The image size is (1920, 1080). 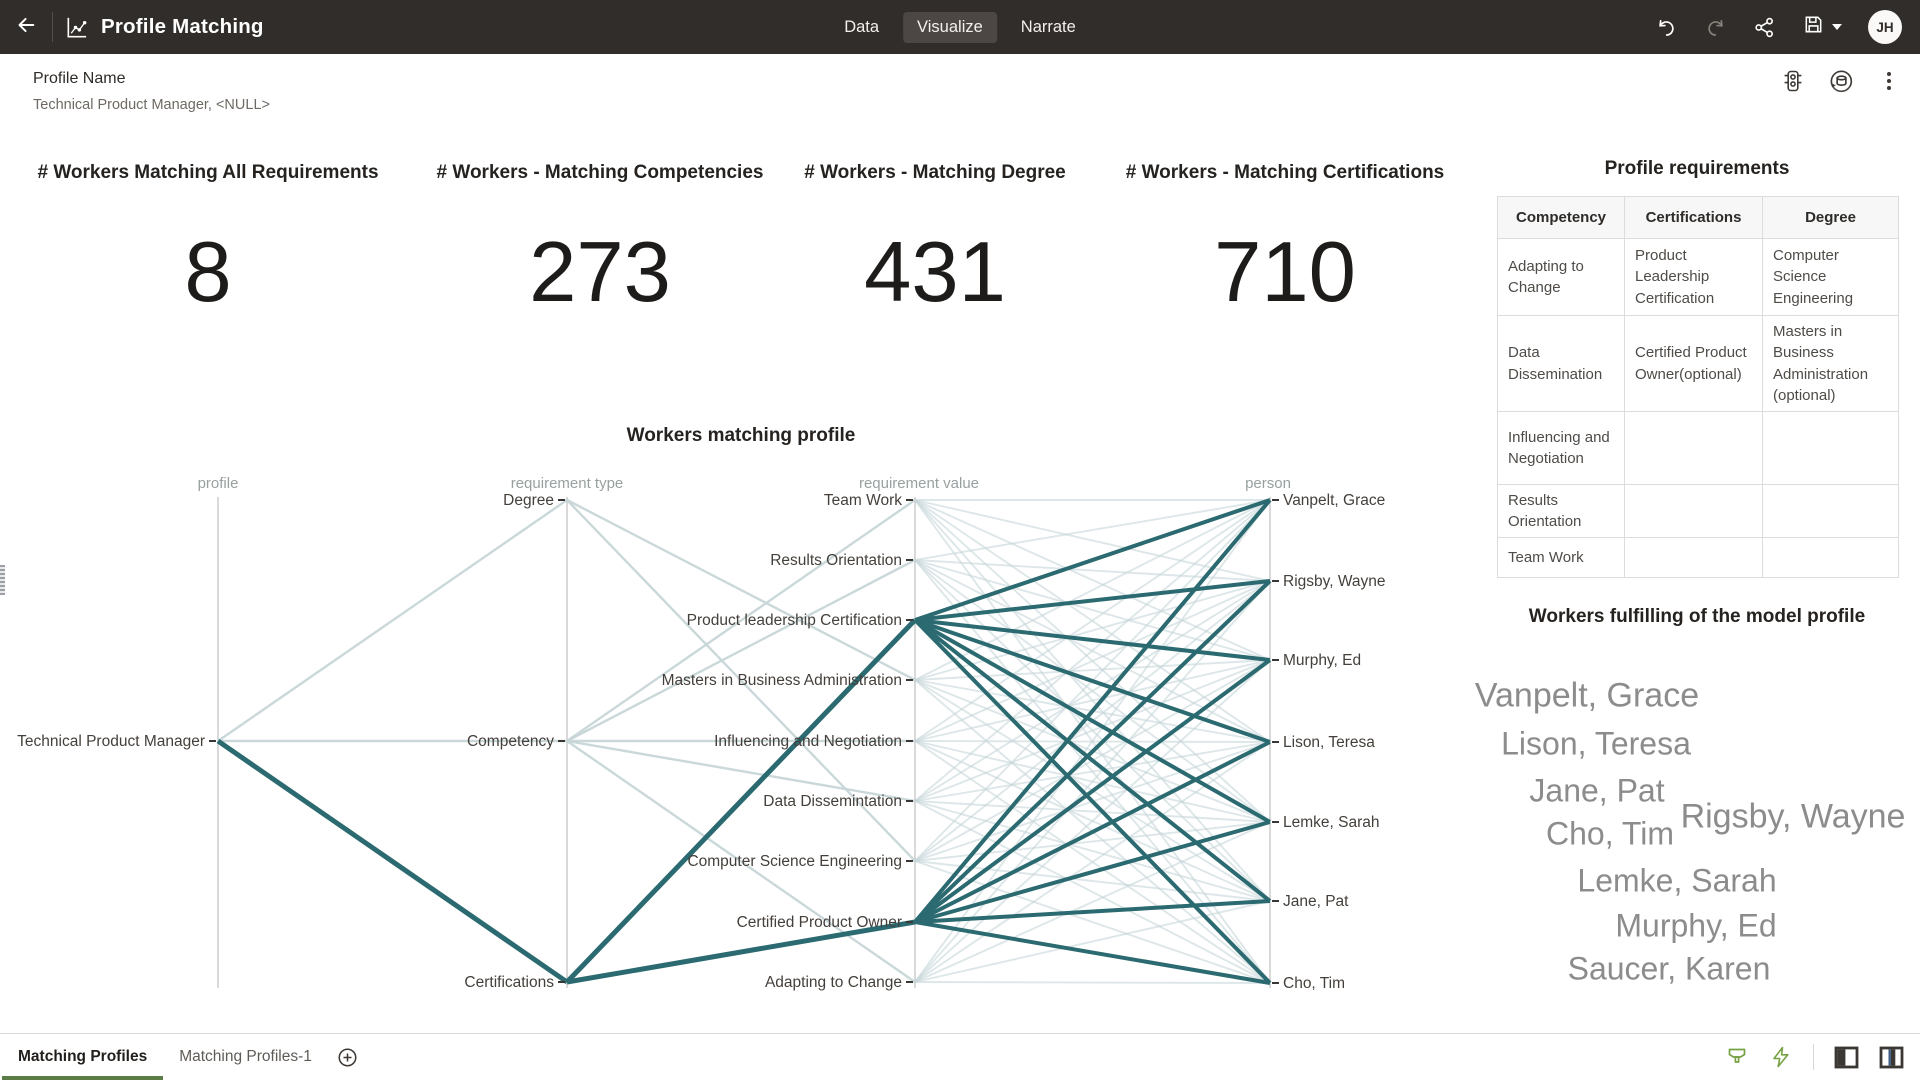 What do you see at coordinates (794, 620) in the screenshot?
I see `node-label: Product leadership Certification` at bounding box center [794, 620].